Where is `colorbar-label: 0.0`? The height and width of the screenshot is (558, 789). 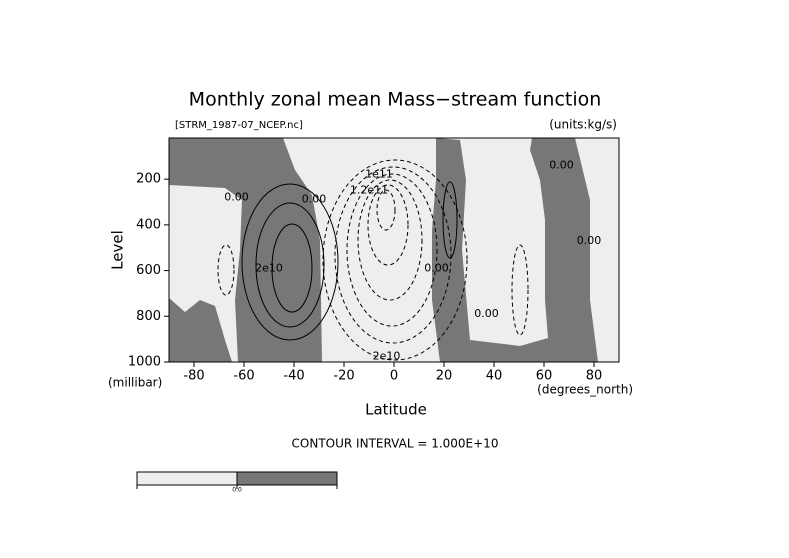
colorbar-label: 0.0 is located at coordinates (237, 490).